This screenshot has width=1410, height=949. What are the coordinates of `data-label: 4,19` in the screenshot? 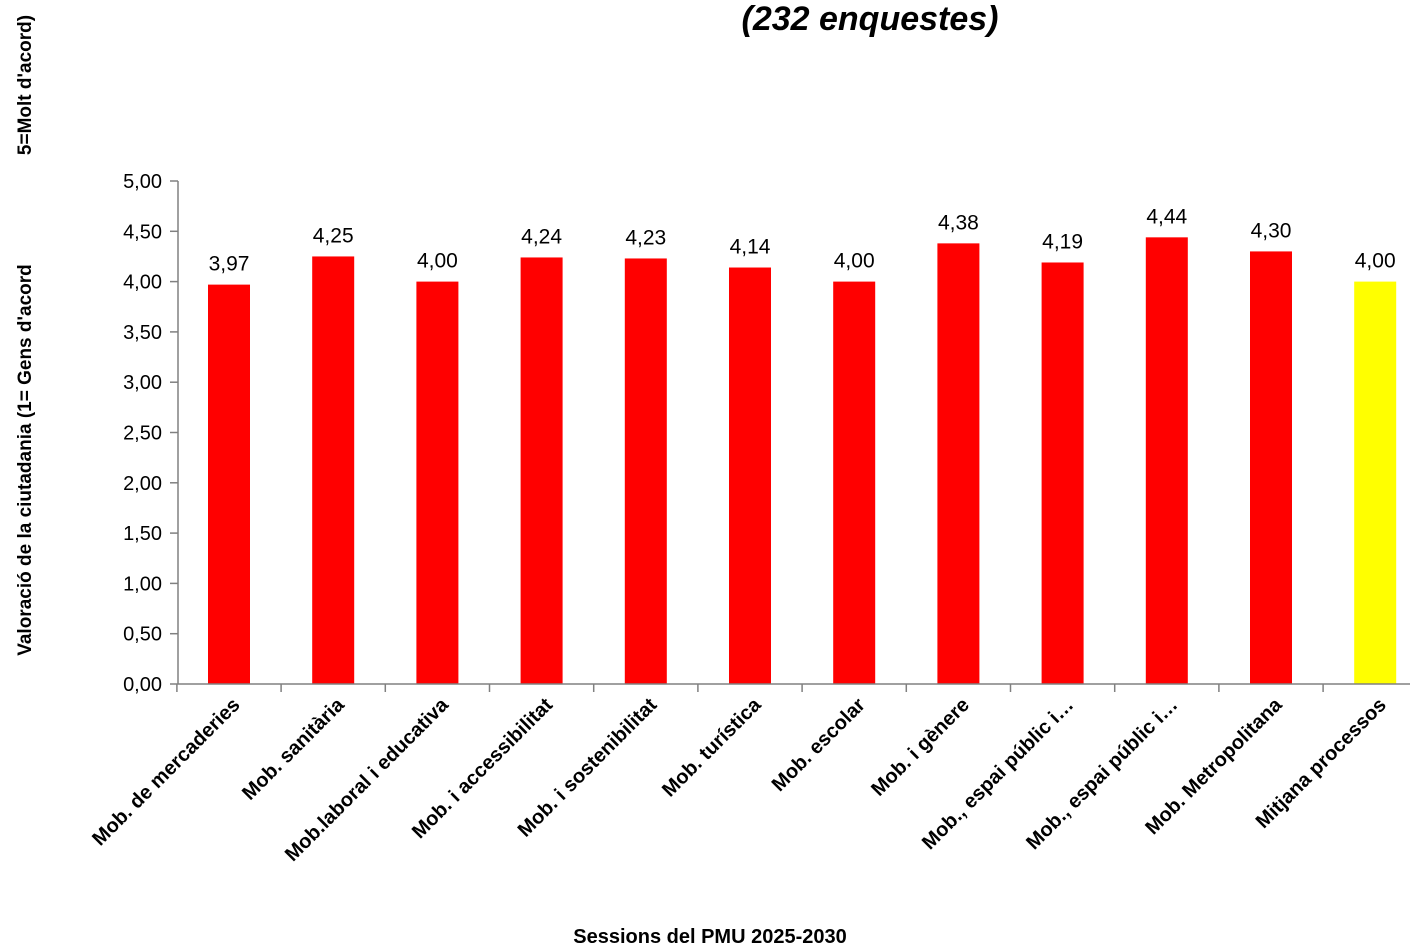 It's located at (1062, 241).